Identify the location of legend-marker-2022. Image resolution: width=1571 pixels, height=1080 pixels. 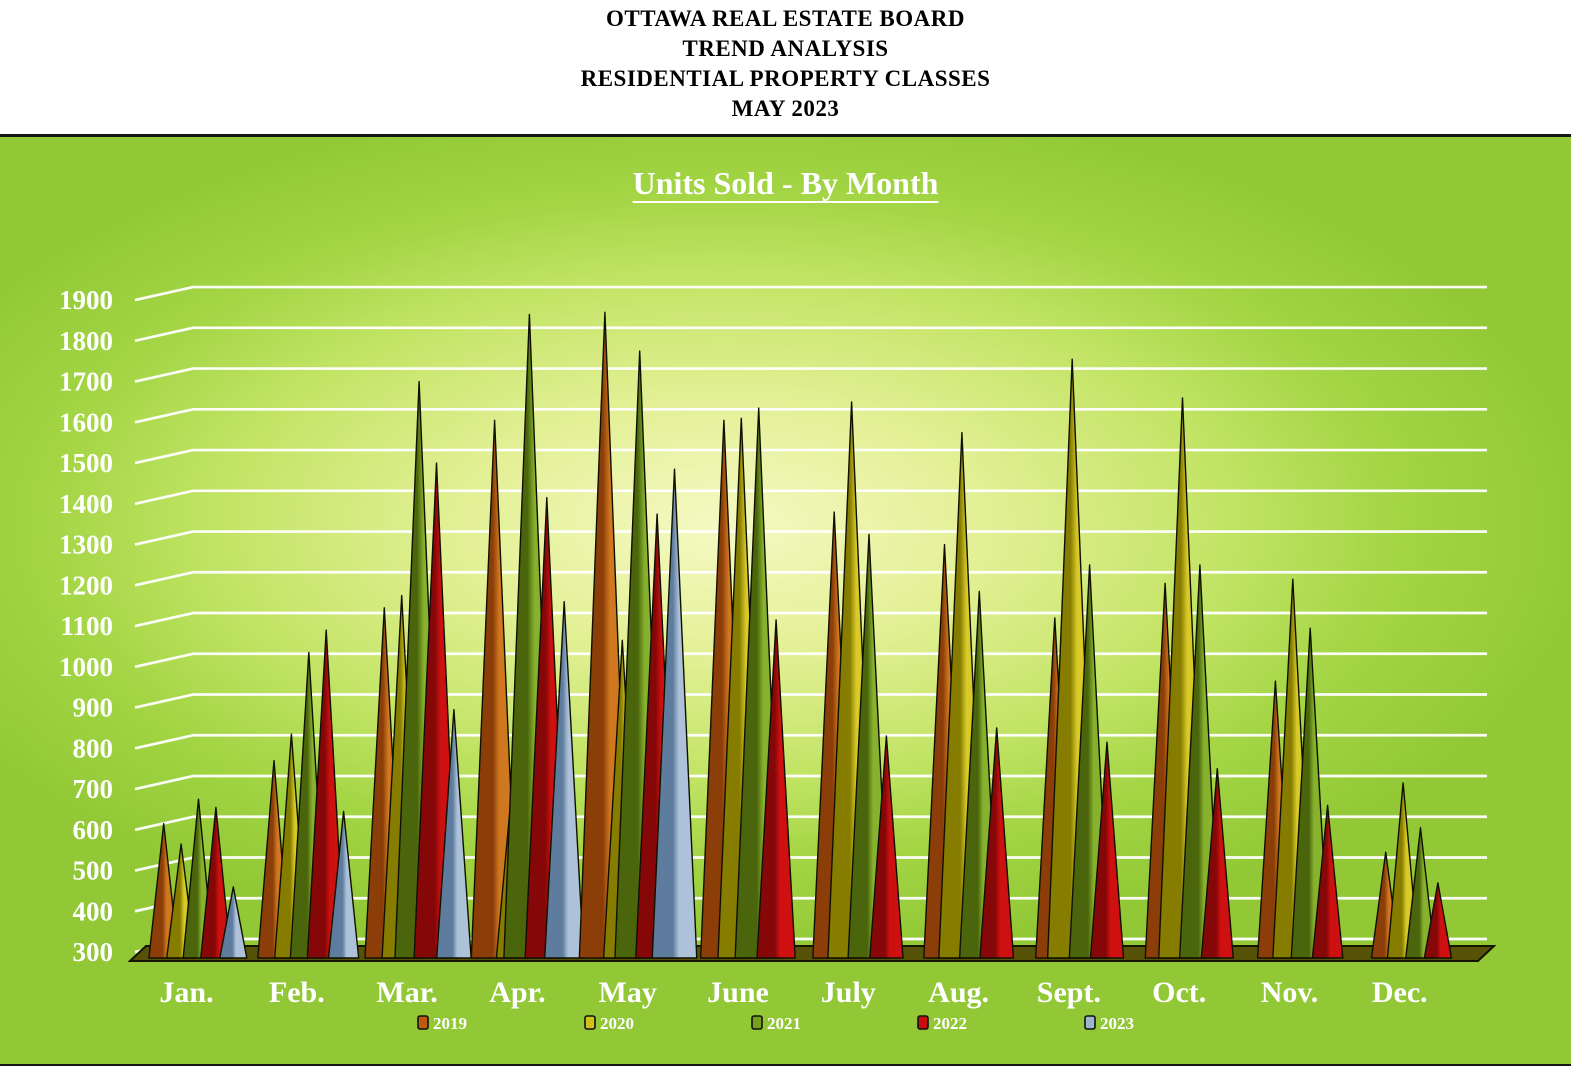
(923, 1022).